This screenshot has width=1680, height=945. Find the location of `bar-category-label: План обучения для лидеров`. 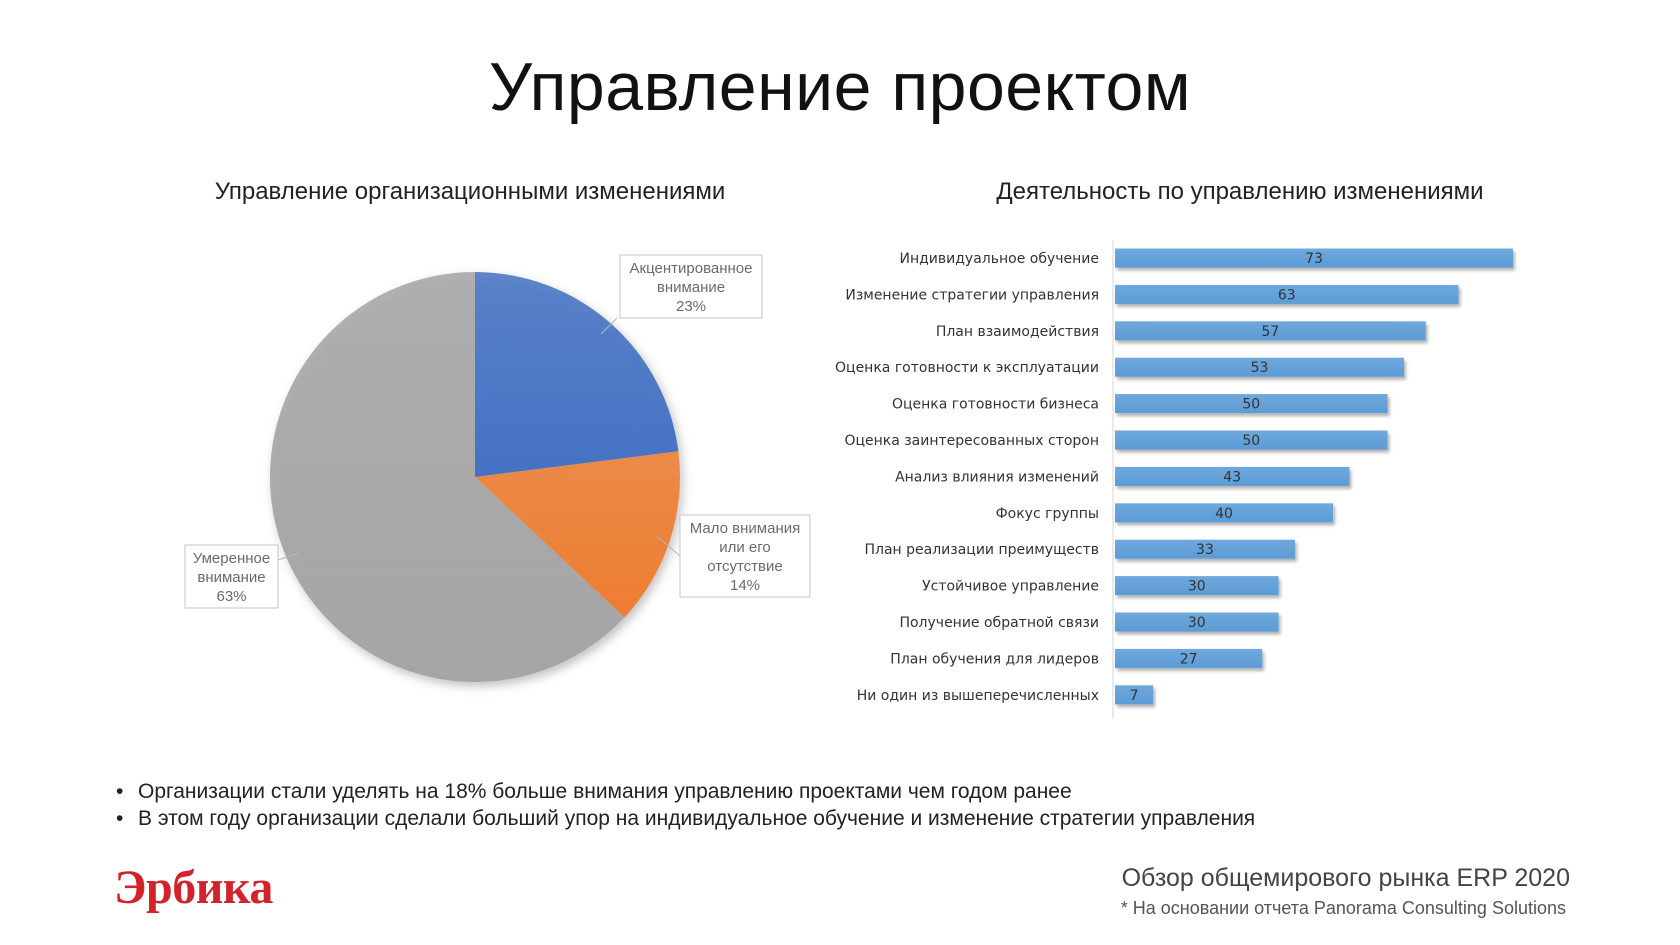

bar-category-label: План обучения для лидеров is located at coordinates (994, 659).